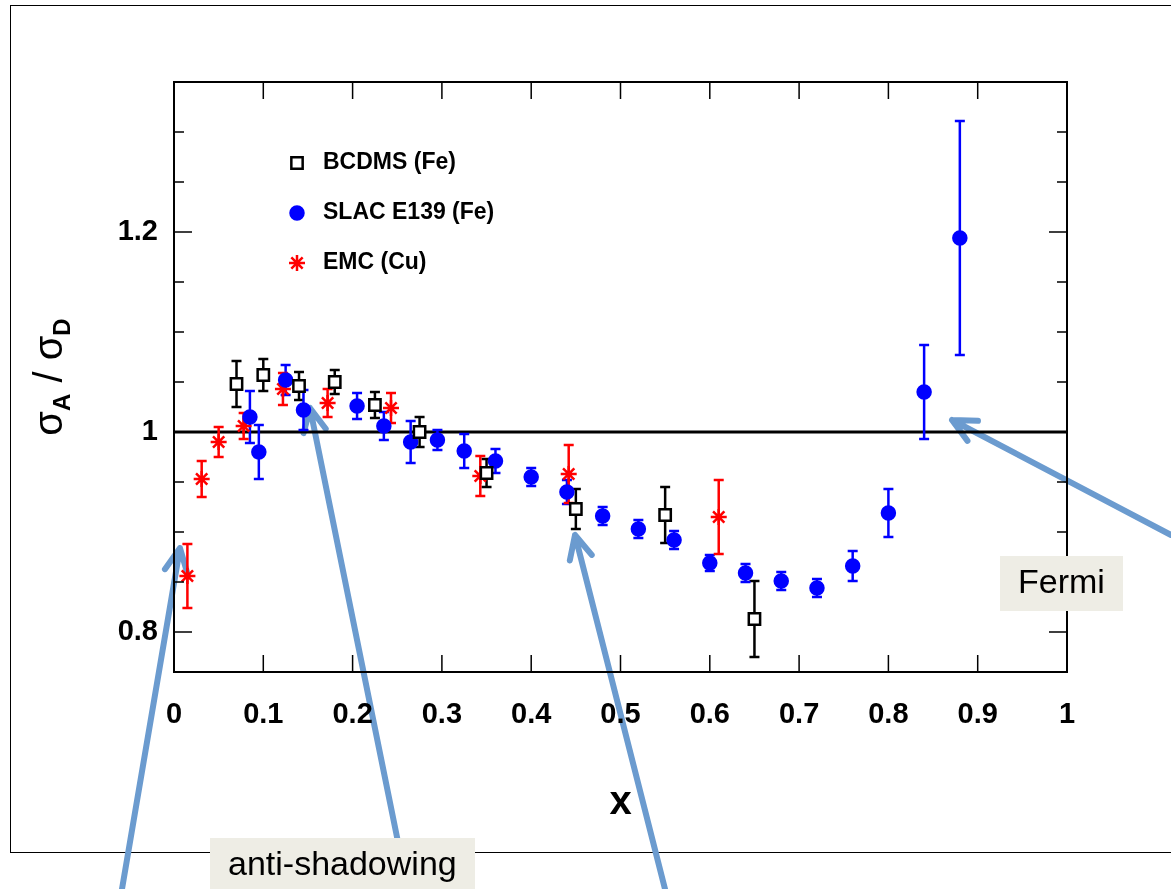 Image resolution: width=1171 pixels, height=889 pixels. What do you see at coordinates (620, 800) in the screenshot?
I see `x-axis-title: x` at bounding box center [620, 800].